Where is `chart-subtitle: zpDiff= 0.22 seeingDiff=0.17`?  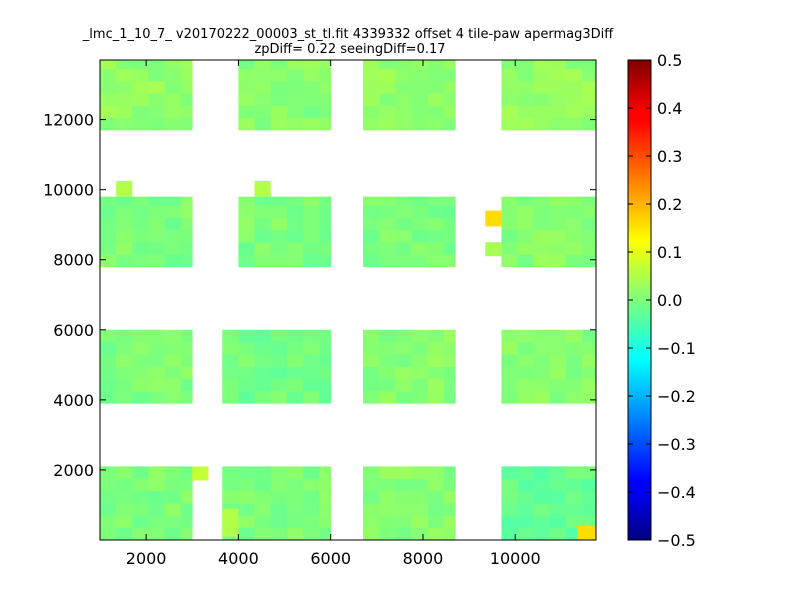 chart-subtitle: zpDiff= 0.22 seeingDiff=0.17 is located at coordinates (349, 49).